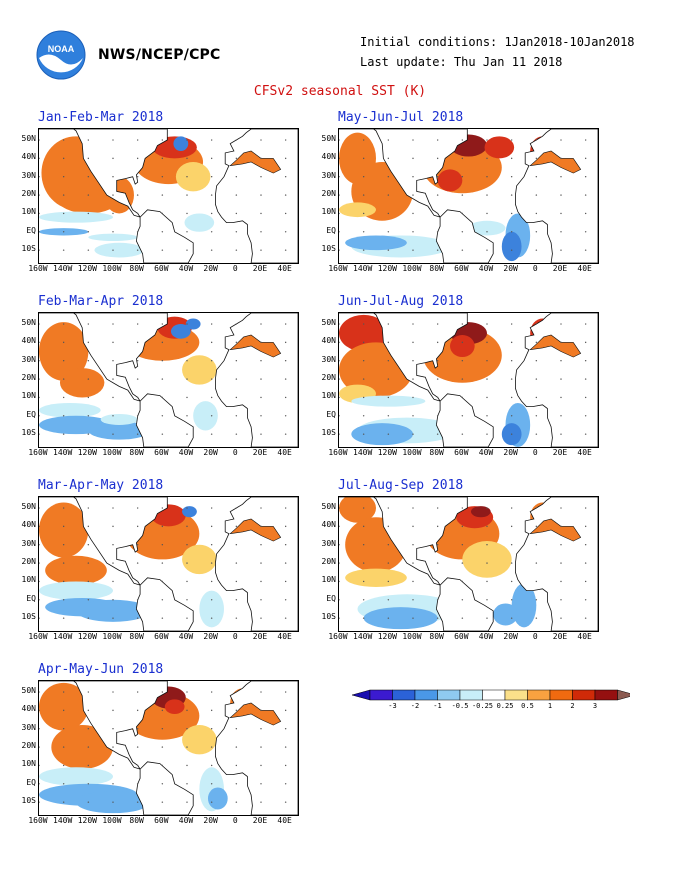  I want to click on lat-label: 40N, so click(328, 525).